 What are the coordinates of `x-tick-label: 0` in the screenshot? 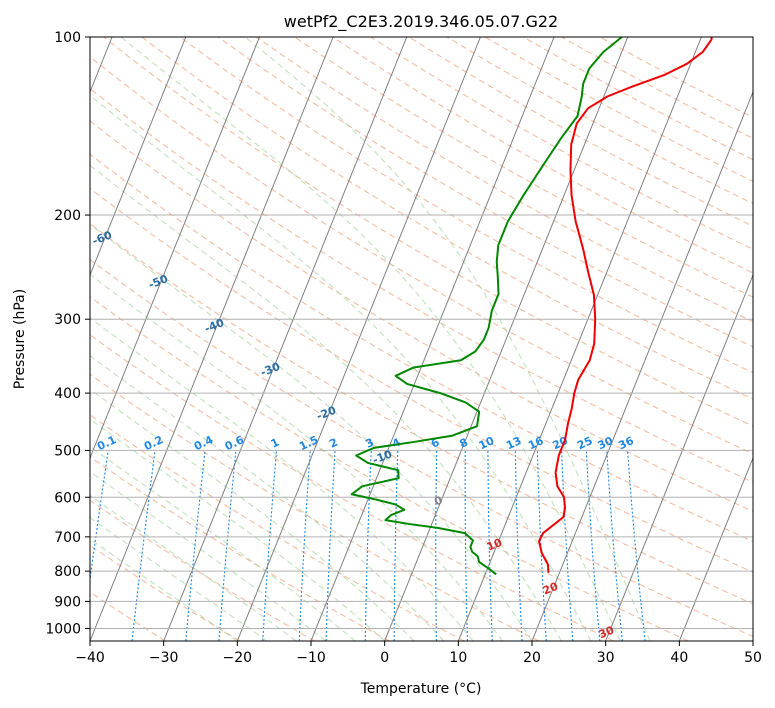 It's located at (384, 658).